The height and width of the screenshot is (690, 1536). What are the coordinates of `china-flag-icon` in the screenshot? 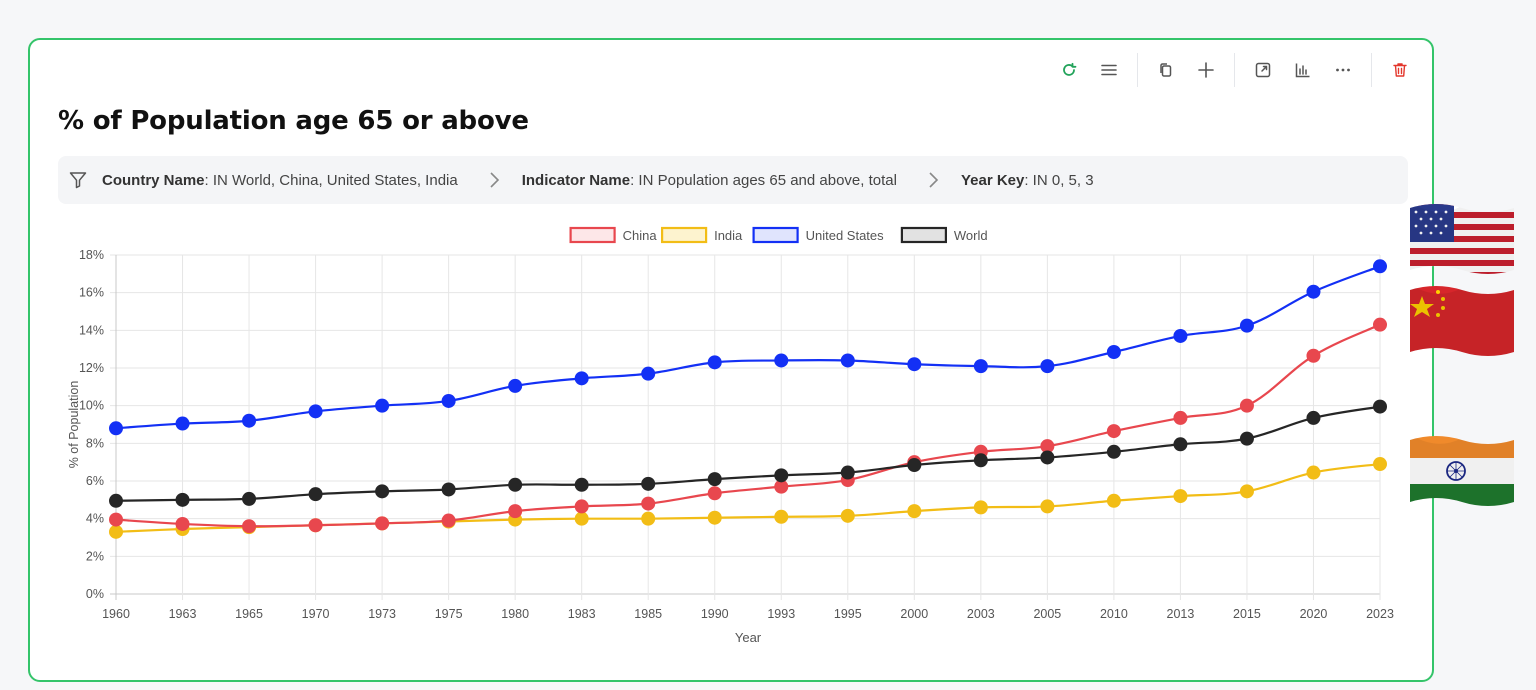 It's located at (1462, 321).